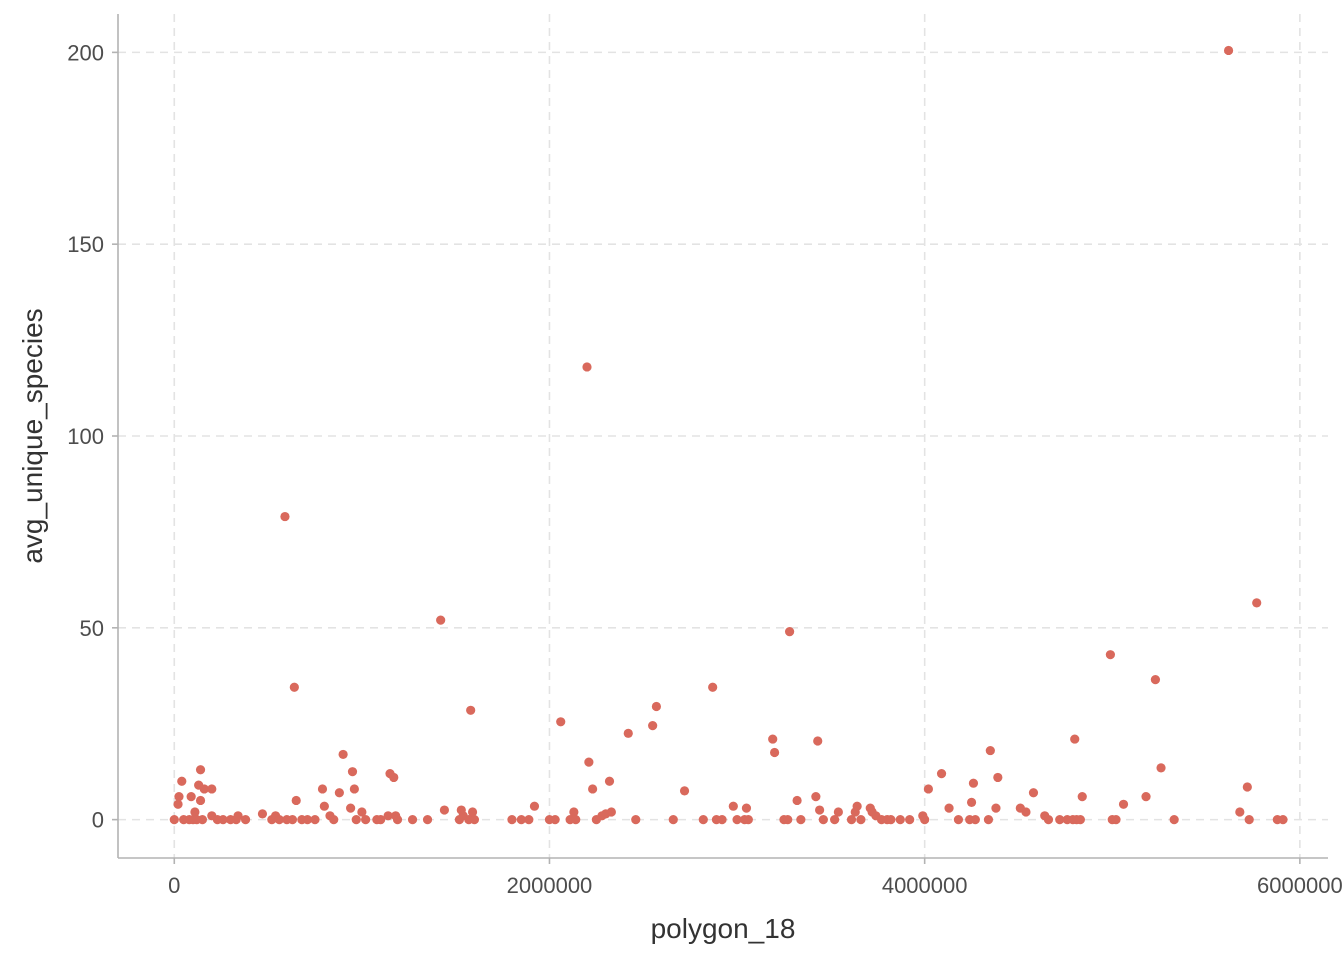 The image size is (1344, 960). I want to click on y-tick-label: 150, so click(85, 244).